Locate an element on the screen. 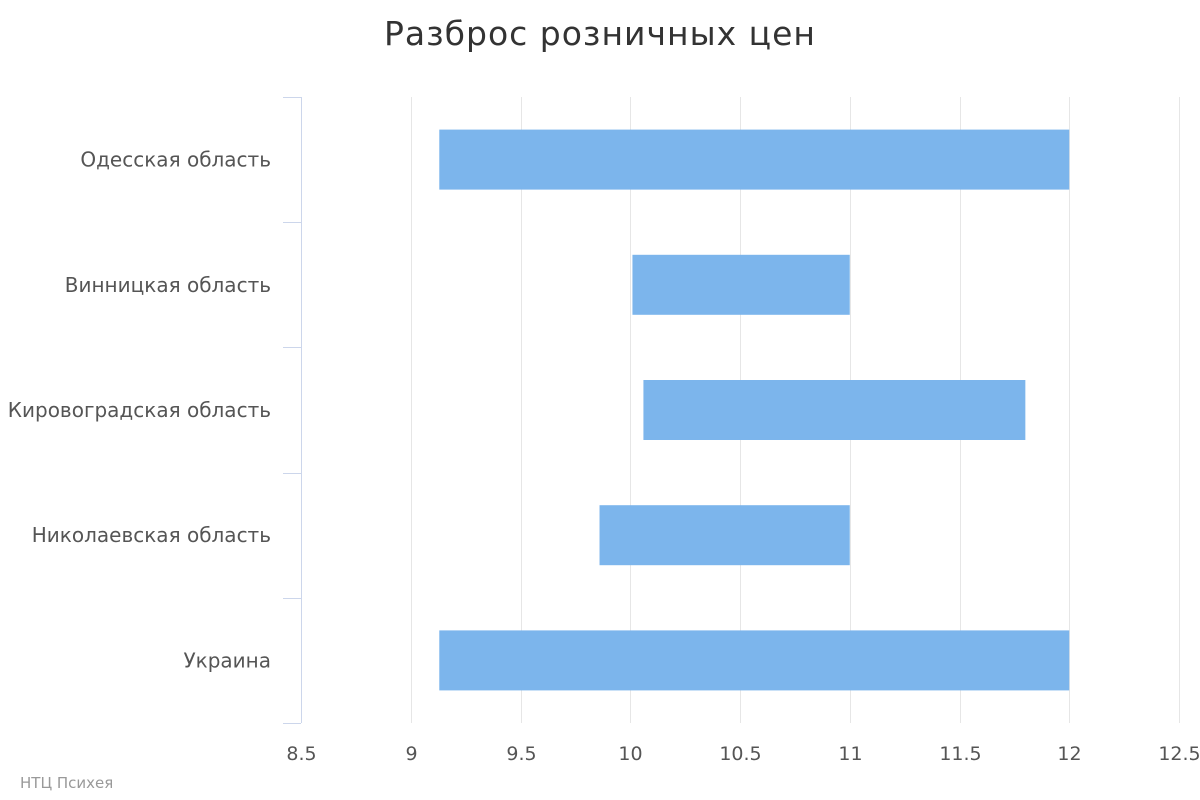 Image resolution: width=1200 pixels, height=800 pixels. category-label: Винницкая область is located at coordinates (168, 285).